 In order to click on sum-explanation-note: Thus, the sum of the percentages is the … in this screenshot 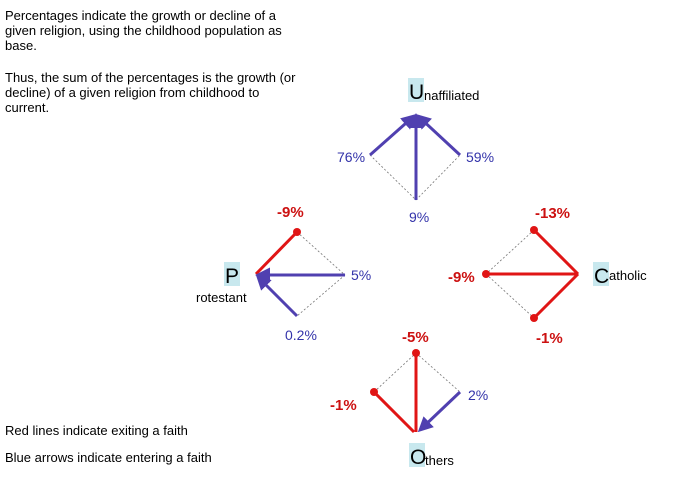, I will do `click(150, 92)`.